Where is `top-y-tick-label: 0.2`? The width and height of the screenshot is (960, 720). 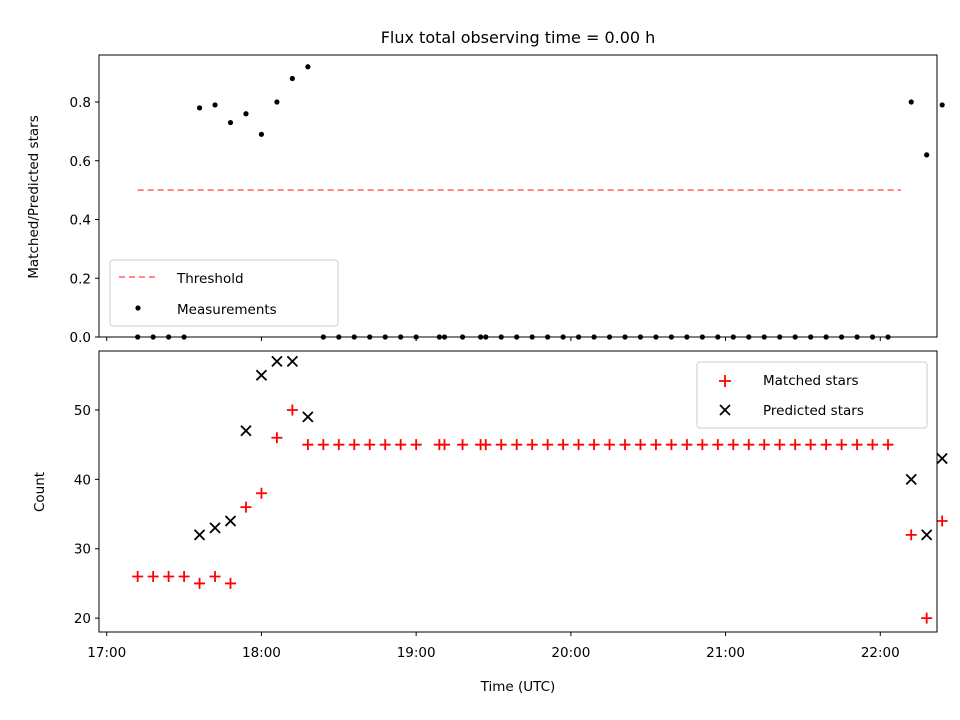 top-y-tick-label: 0.2 is located at coordinates (80, 279).